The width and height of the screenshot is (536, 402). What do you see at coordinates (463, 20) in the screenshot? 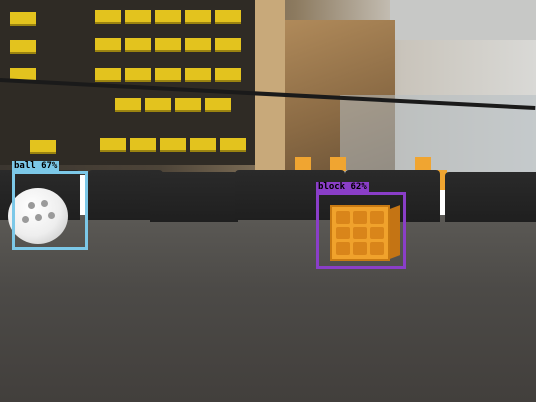
I see `ceiling` at bounding box center [463, 20].